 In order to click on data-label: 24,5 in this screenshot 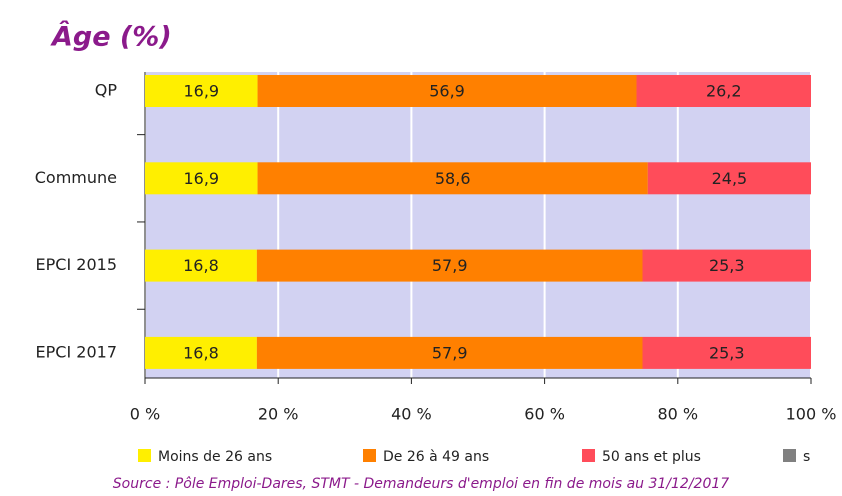, I will do `click(730, 178)`.